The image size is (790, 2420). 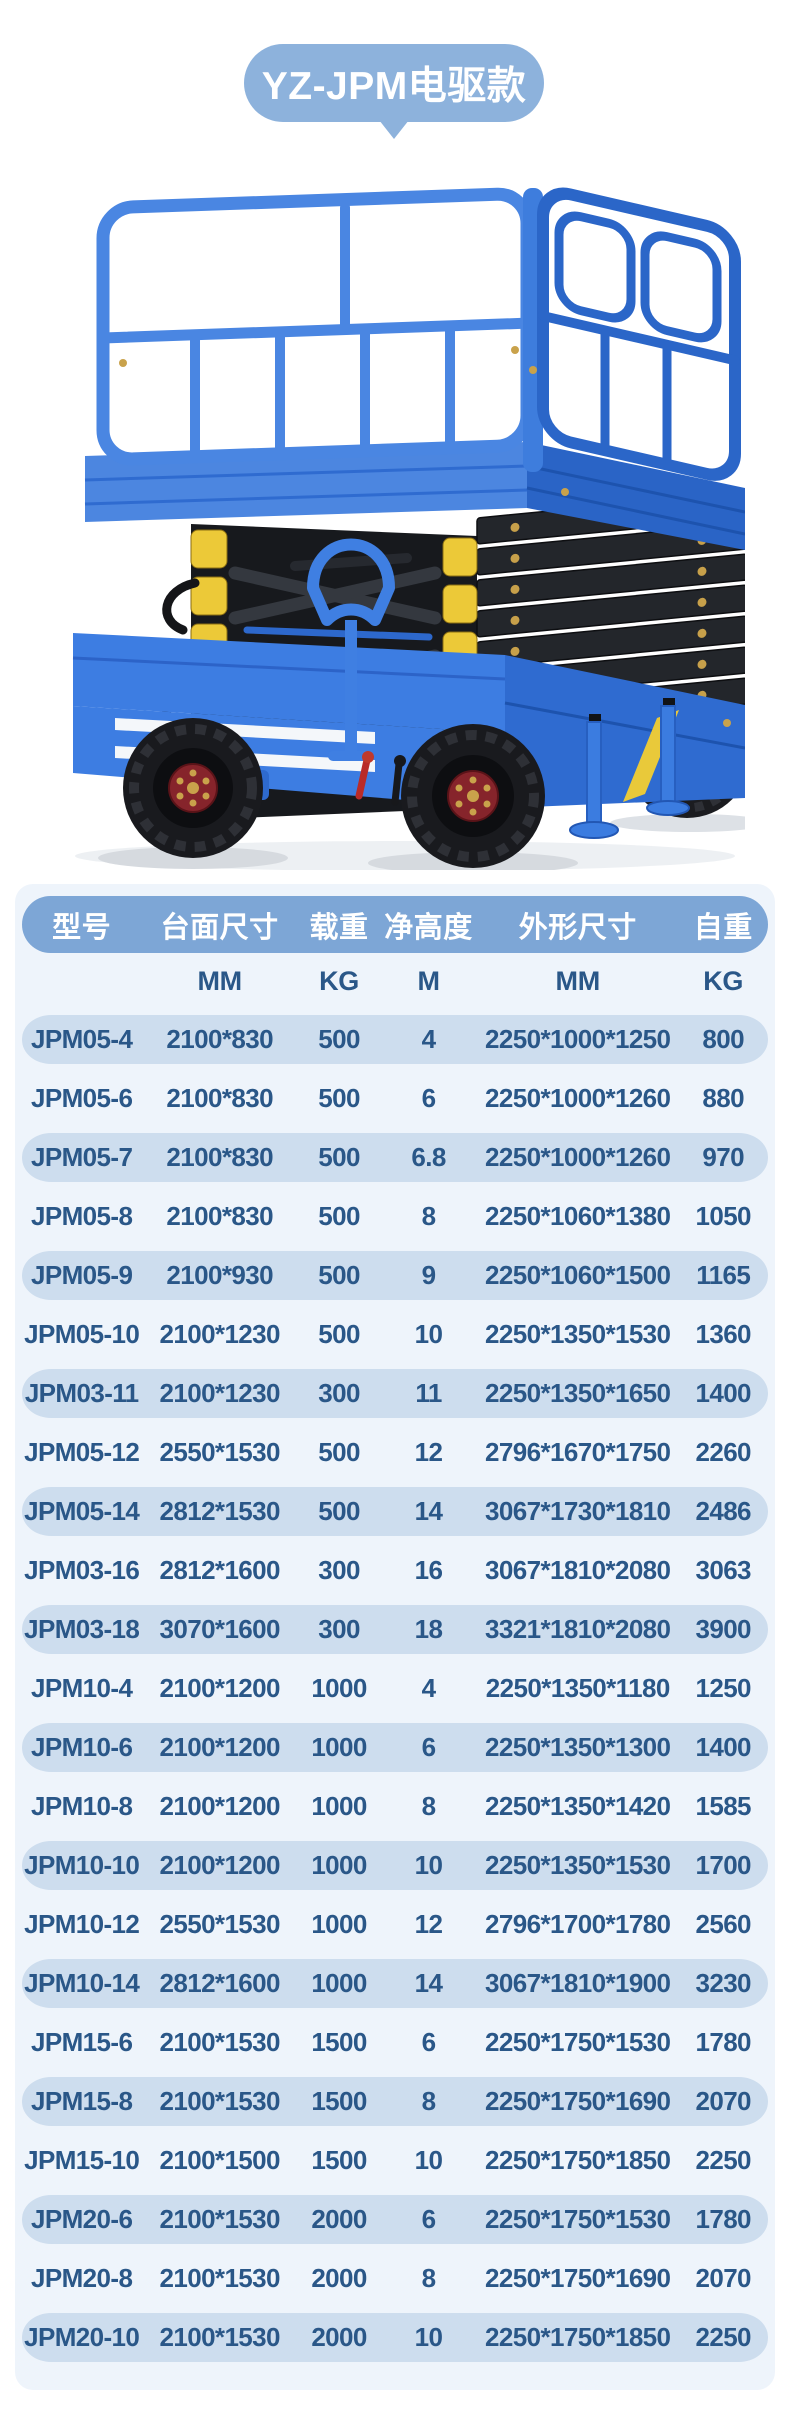 I want to click on table-cell: 1400, so click(x=723, y=1393).